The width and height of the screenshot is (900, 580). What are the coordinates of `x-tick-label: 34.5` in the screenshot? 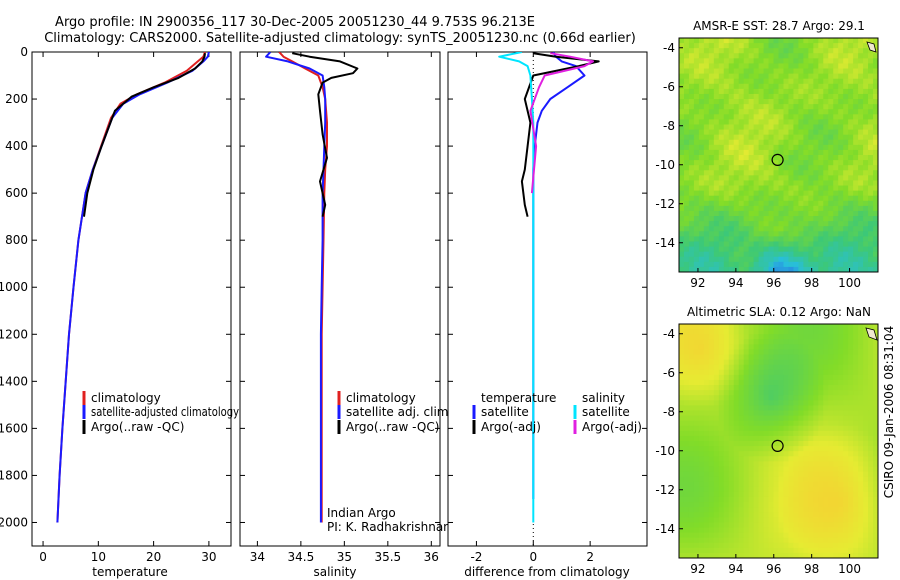 It's located at (301, 557).